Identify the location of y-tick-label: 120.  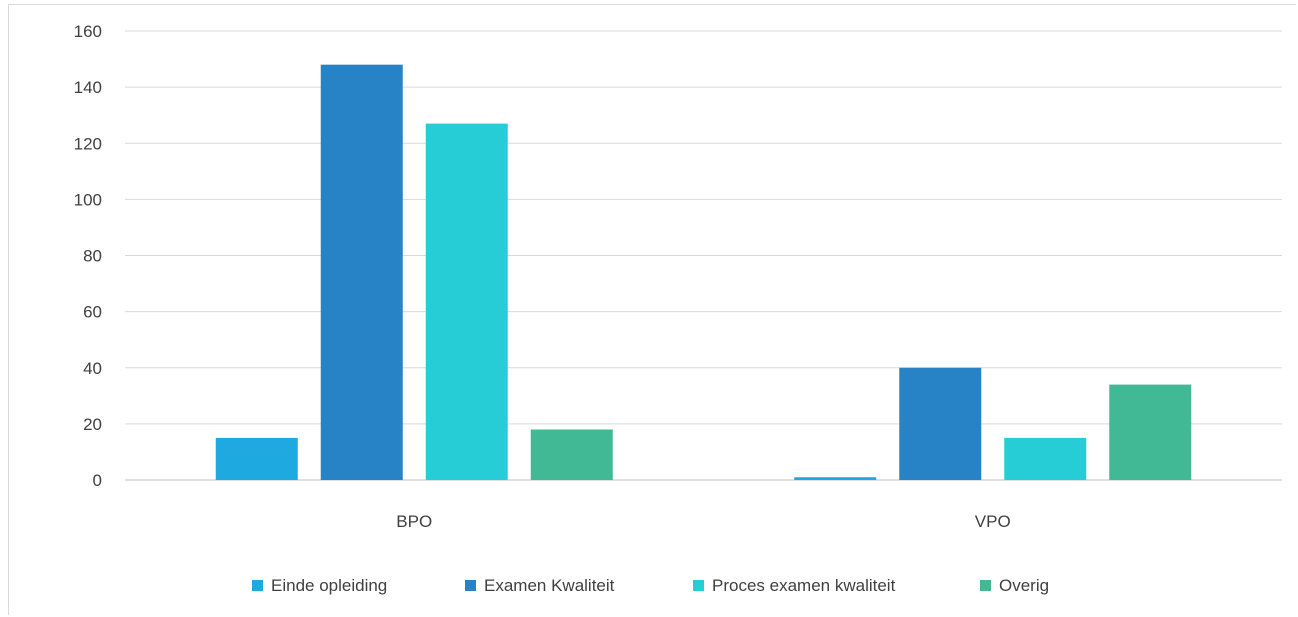
(88, 143).